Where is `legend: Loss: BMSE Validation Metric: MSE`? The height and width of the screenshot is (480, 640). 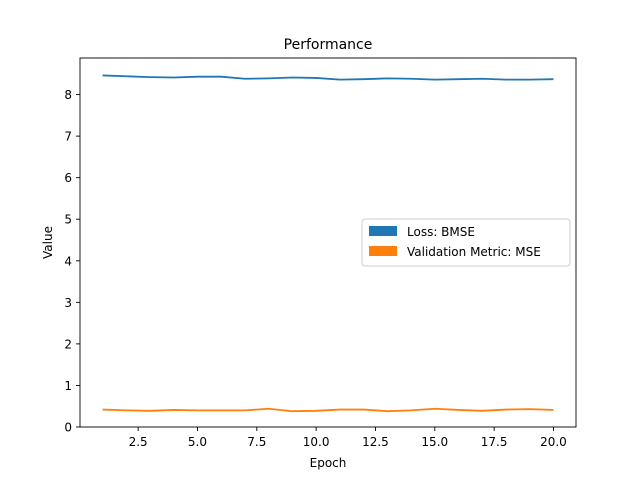
legend: Loss: BMSE Validation Metric: MSE is located at coordinates (466, 242).